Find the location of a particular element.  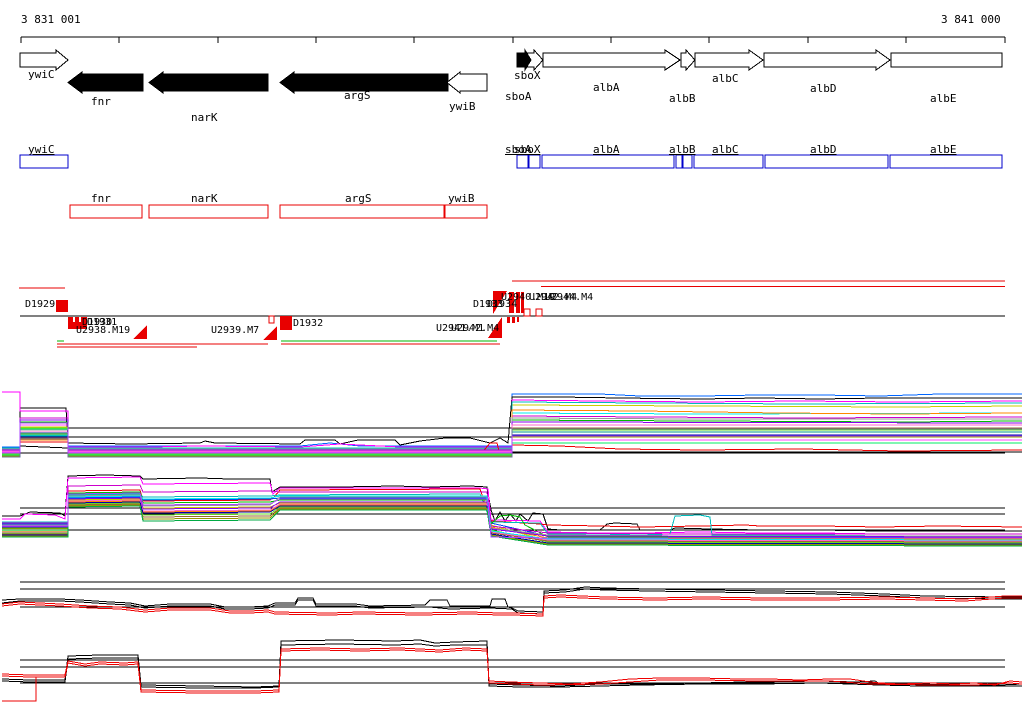

red-box-fnr is located at coordinates (106, 211).